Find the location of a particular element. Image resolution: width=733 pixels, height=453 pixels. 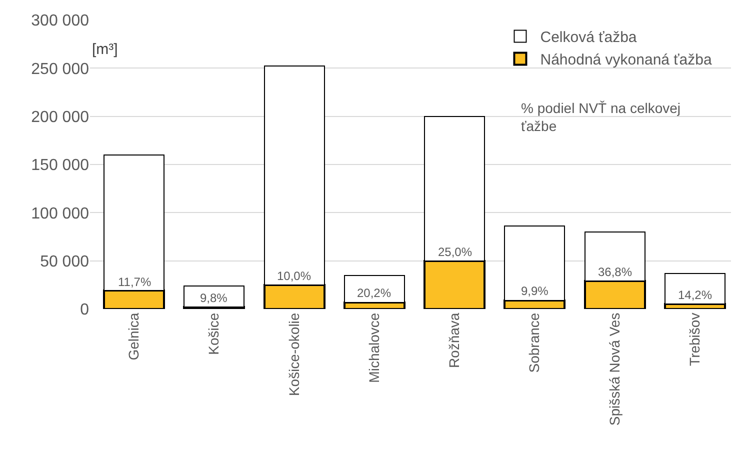

y-axis-title: [m³] is located at coordinates (105, 49).